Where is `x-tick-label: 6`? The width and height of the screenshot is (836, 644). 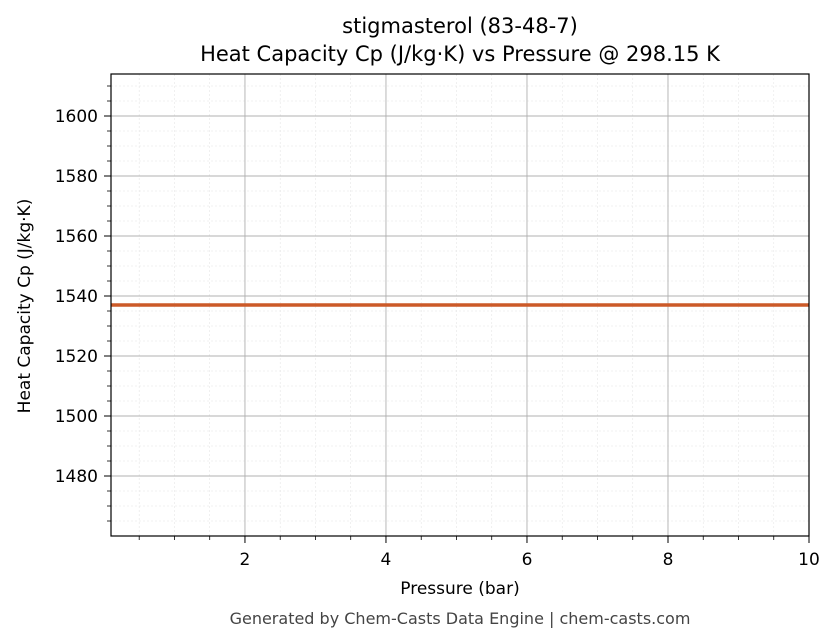
x-tick-label: 6 is located at coordinates (527, 560).